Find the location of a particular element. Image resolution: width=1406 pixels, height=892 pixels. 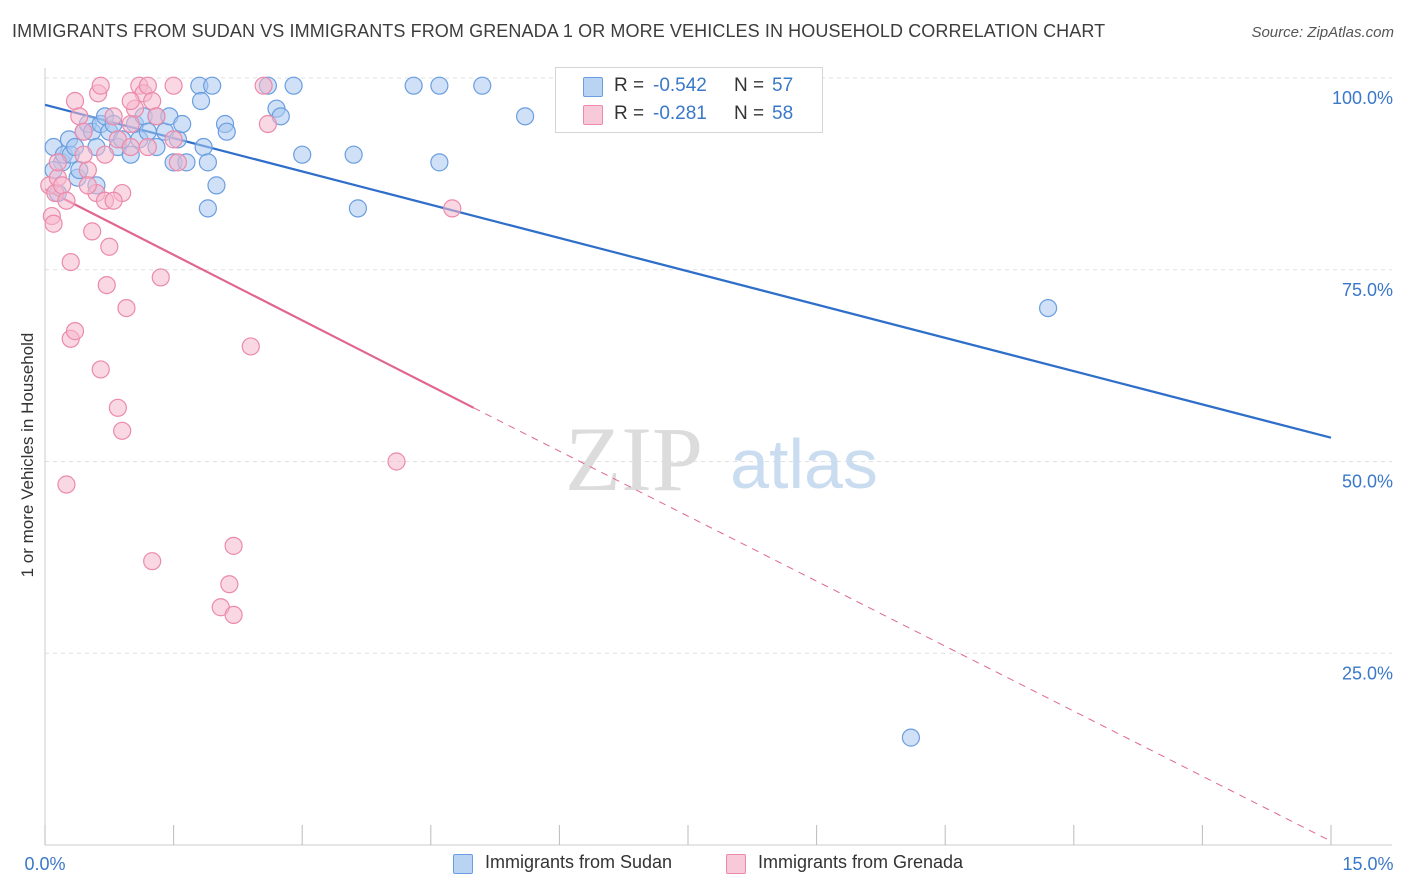

watermark-atlas: atlas is located at coordinates (804, 464).